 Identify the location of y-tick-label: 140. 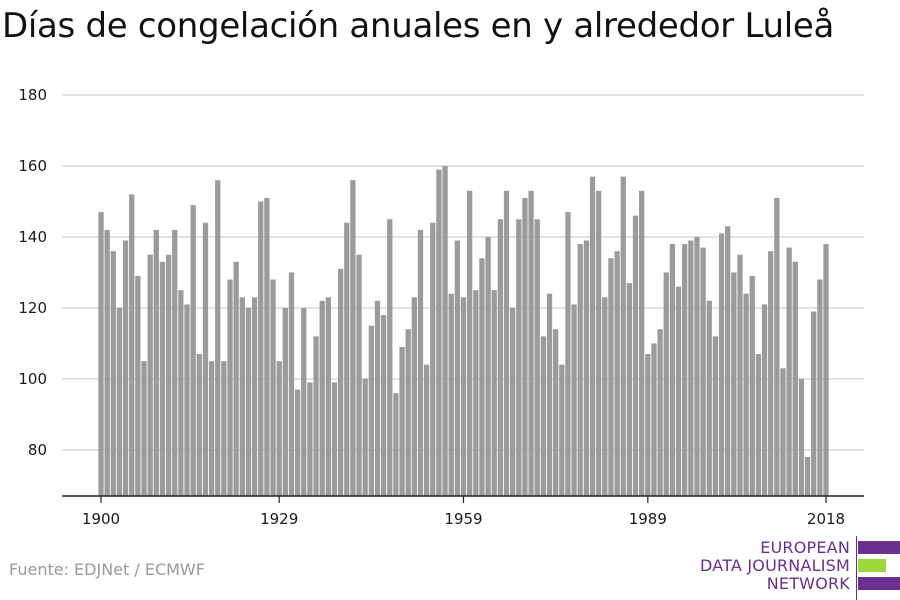
(32, 237).